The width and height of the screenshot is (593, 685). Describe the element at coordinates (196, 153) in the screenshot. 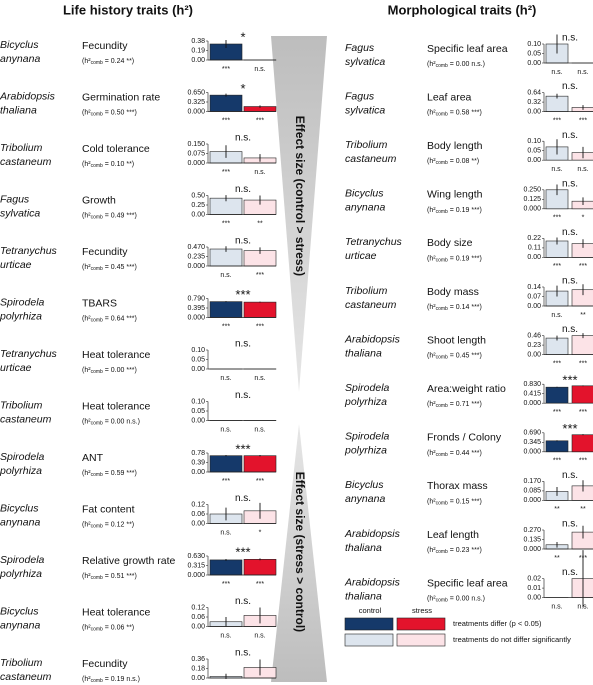

I see `y-tick-label: 0.075` at that location.